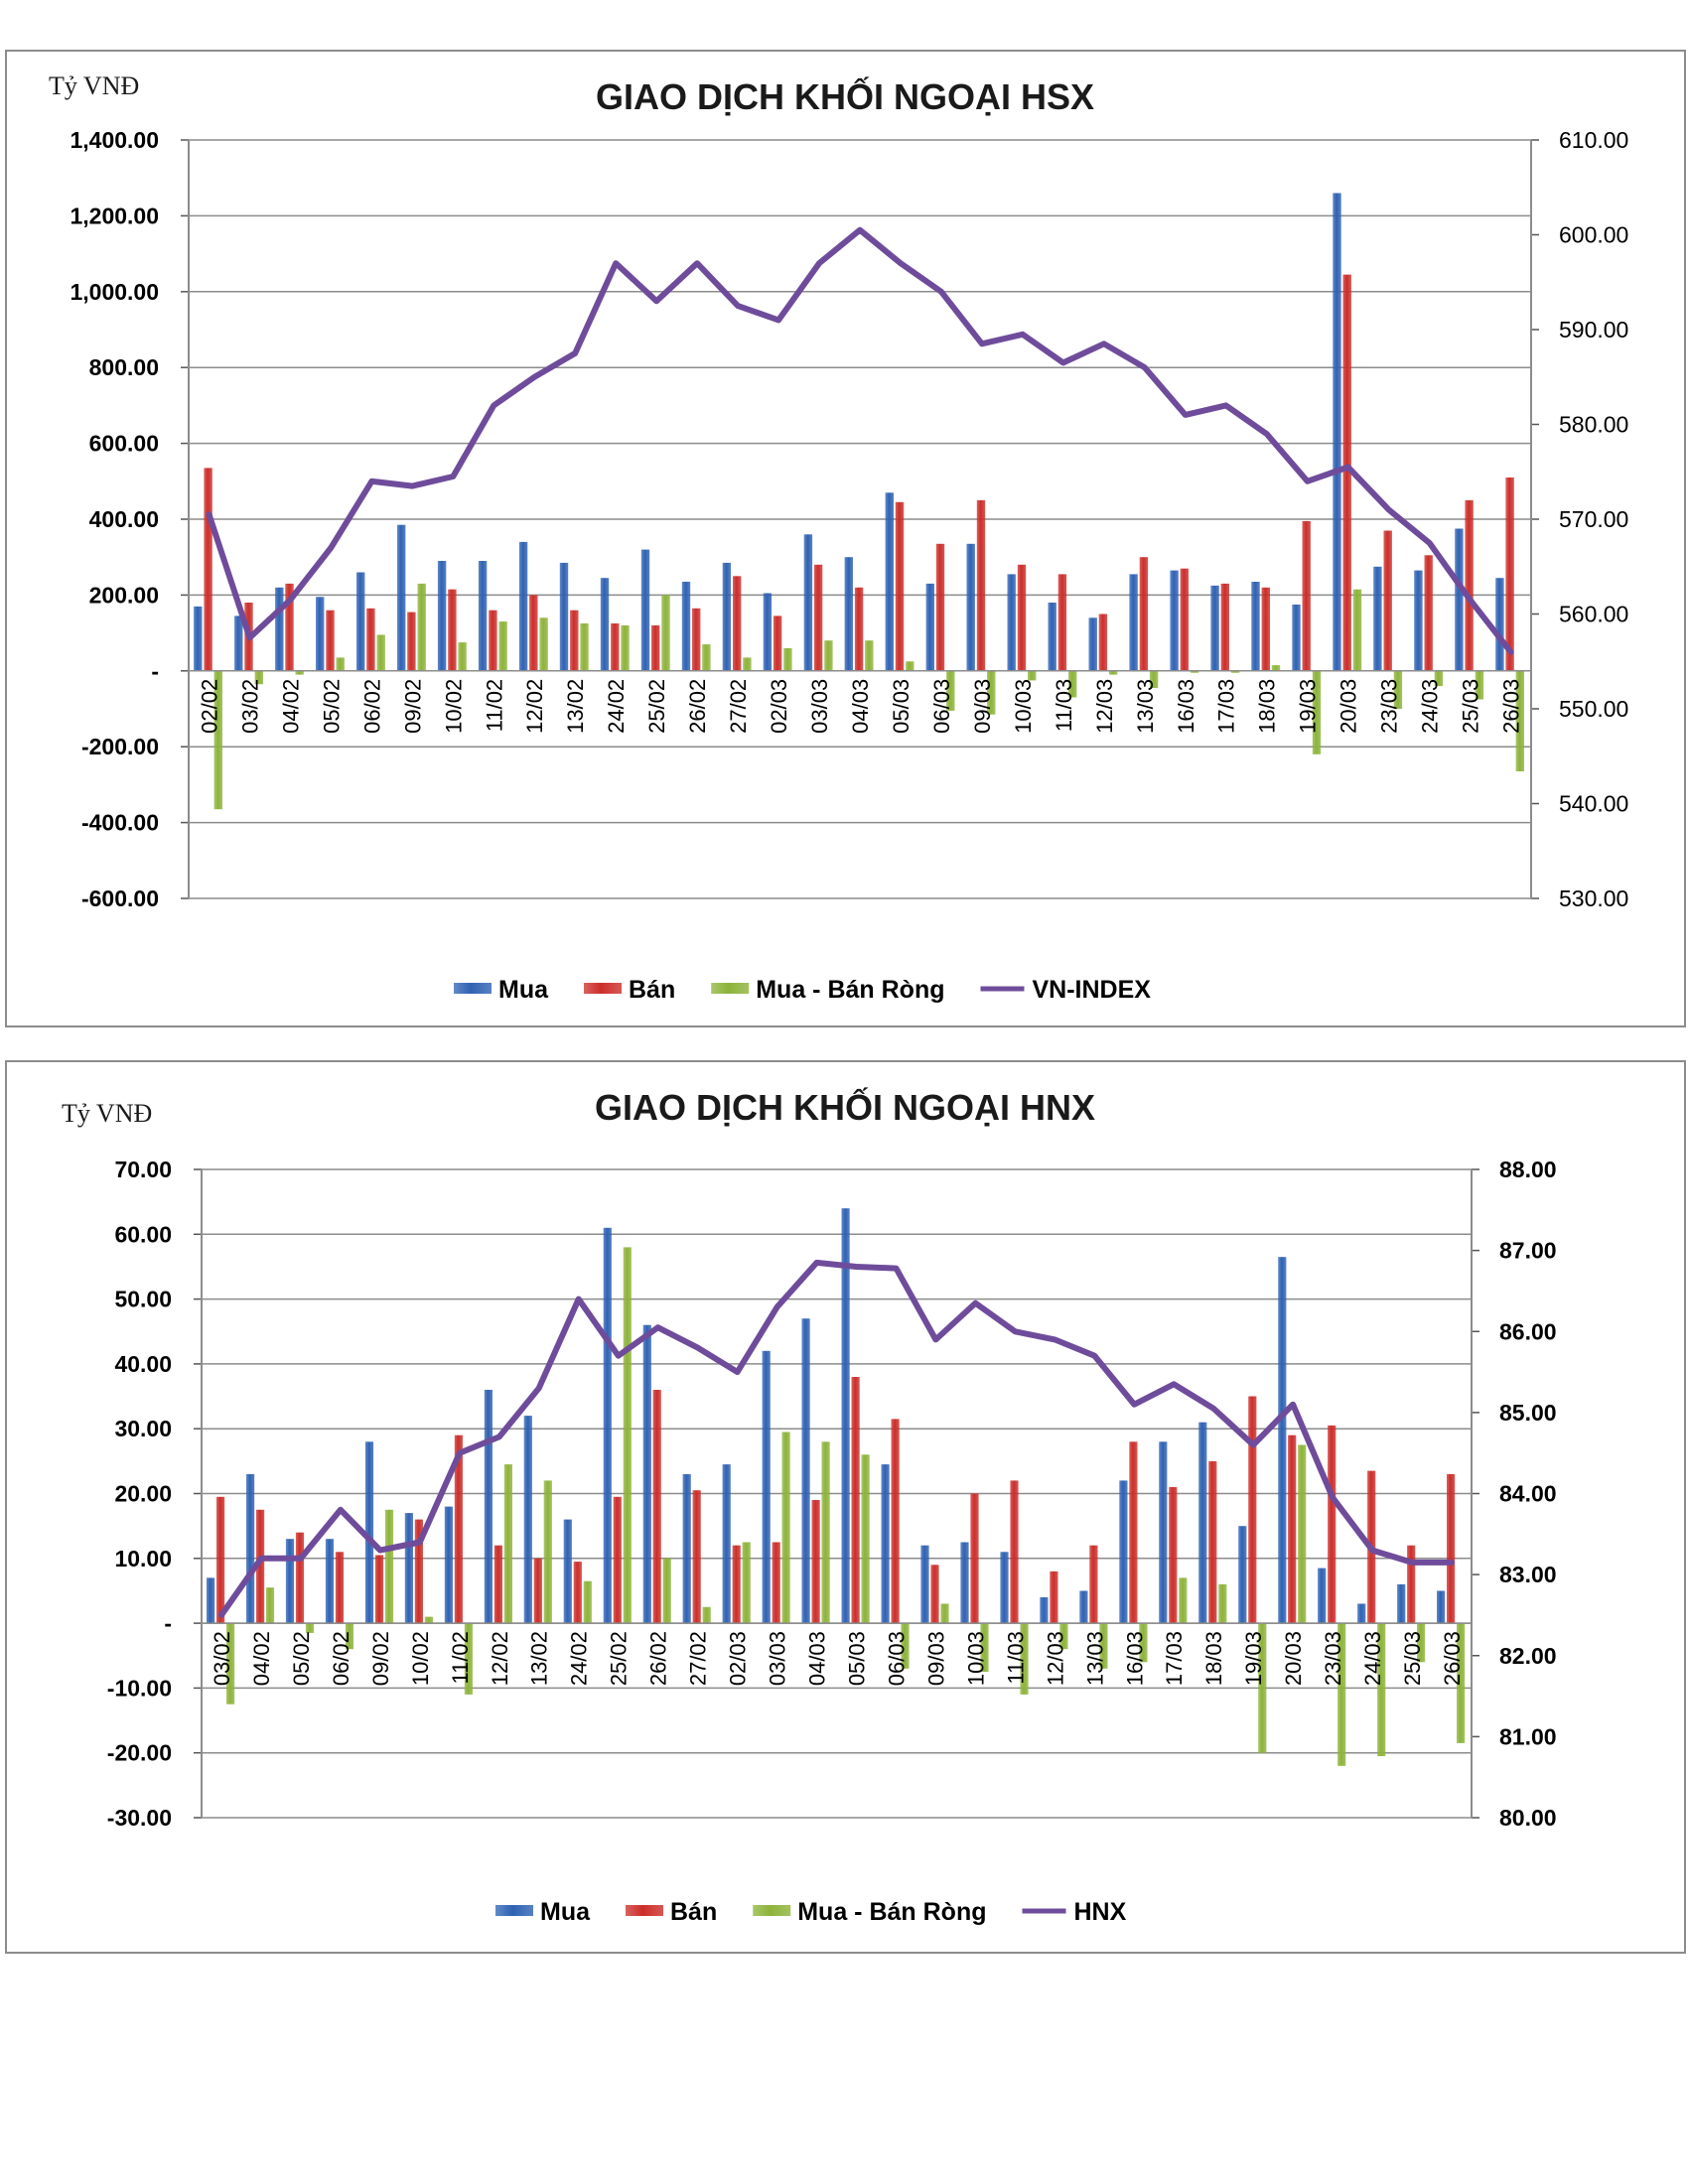 The width and height of the screenshot is (1688, 2184). Describe the element at coordinates (124, 444) in the screenshot. I see `hsx-y-tick-label: 600.00` at that location.